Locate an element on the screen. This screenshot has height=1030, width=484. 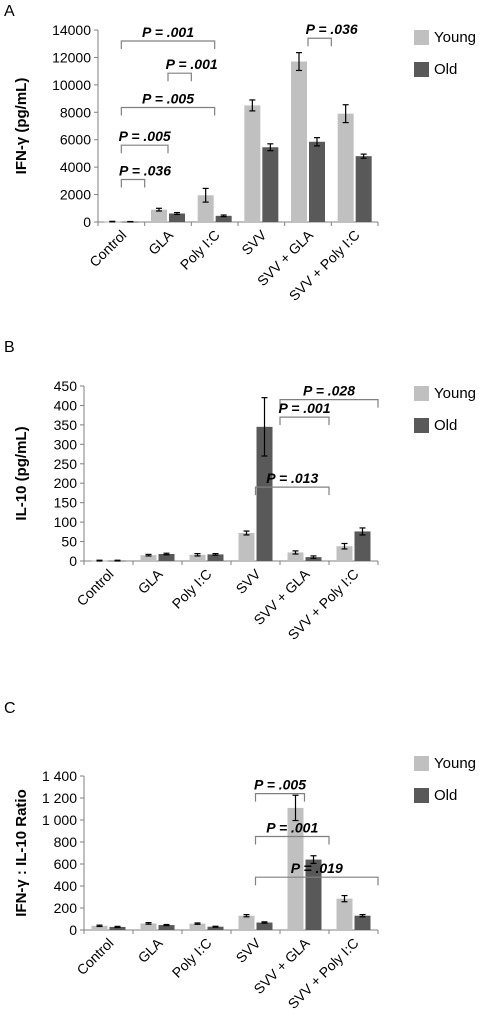
y-tick-label: 1 000 is located at coordinates (59, 820).